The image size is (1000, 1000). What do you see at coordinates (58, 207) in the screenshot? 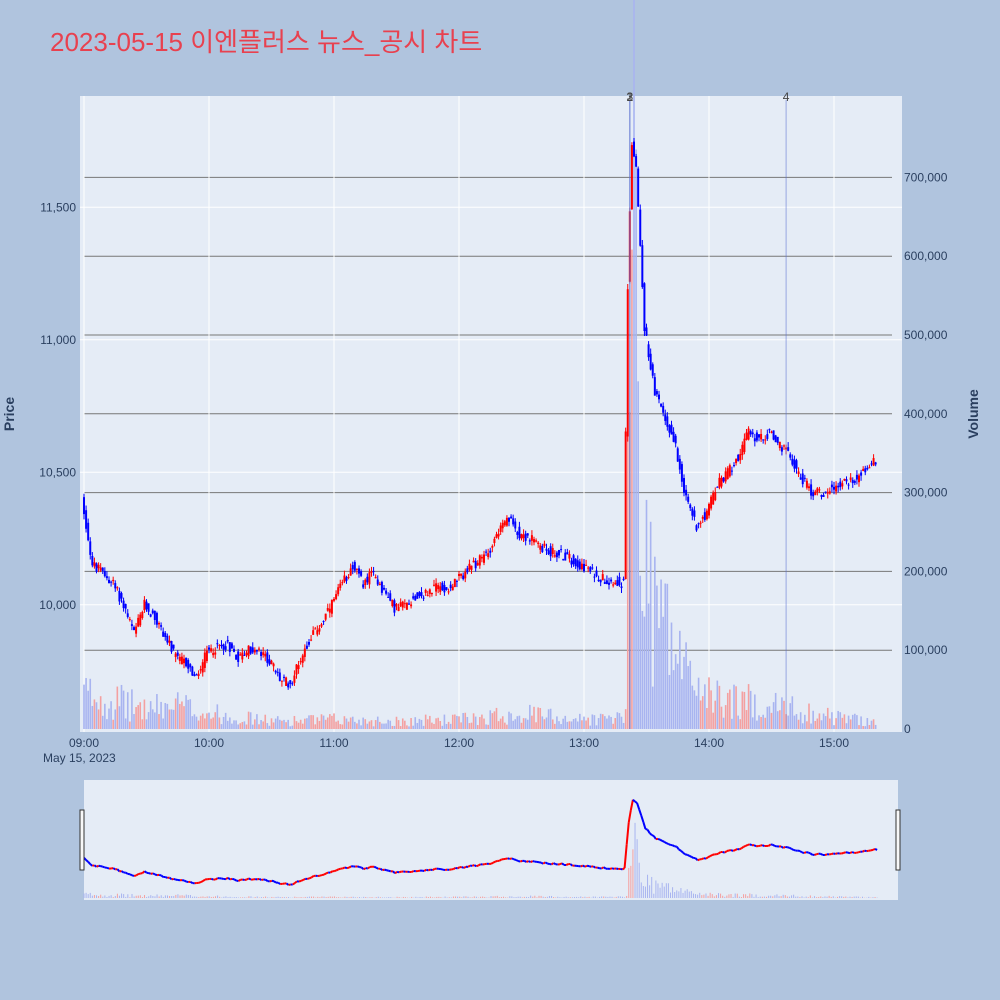
I see `y-tick-label: 11,500` at bounding box center [58, 207].